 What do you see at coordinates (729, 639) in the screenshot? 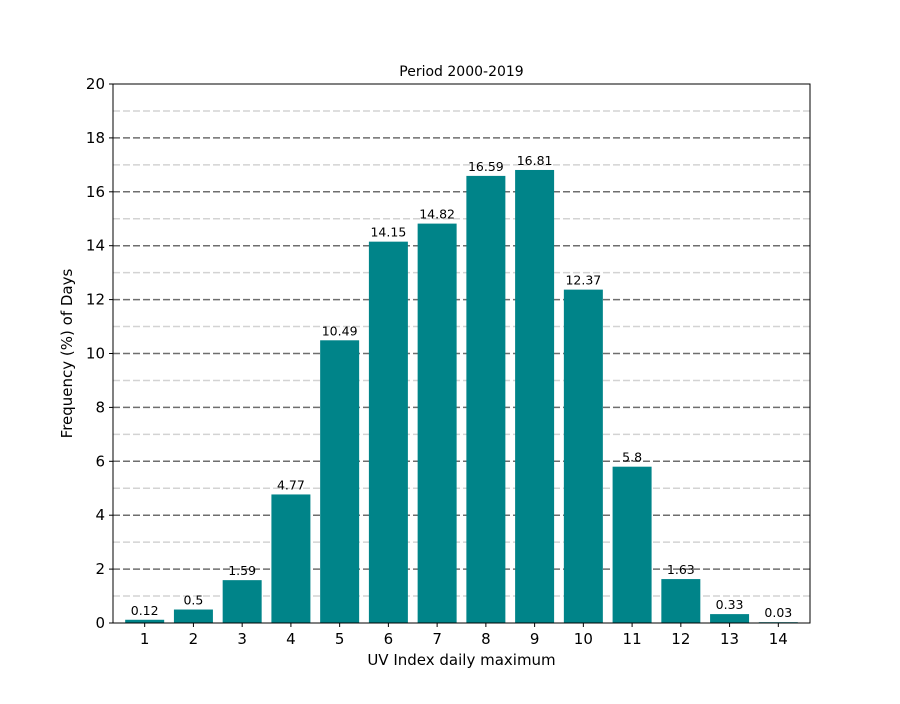
I see `x-tick-label: 13` at bounding box center [729, 639].